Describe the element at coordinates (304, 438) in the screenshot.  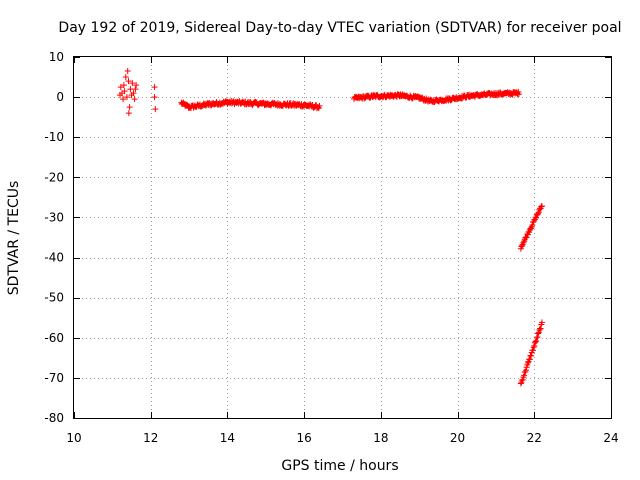
I see `x-tick-label: 16` at that location.